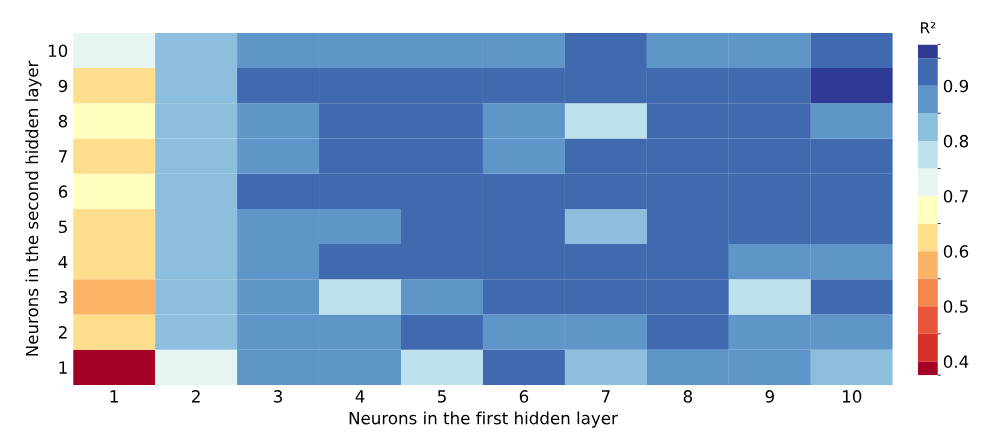 The image size is (1002, 444). I want to click on color-bar-label: 0.9, so click(956, 86).